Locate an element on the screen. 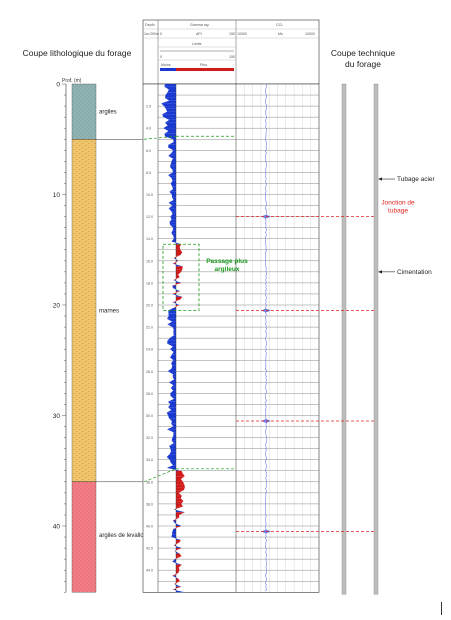  cimentation-label: Cimentation is located at coordinates (414, 272).